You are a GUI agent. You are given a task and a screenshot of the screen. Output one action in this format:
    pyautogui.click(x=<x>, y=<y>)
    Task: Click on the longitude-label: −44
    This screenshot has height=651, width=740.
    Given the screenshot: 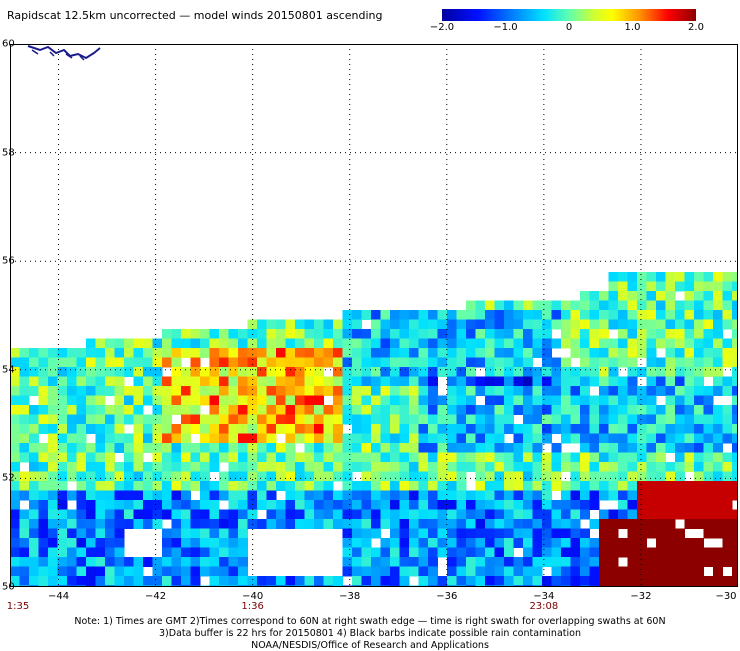 What is the action you would take?
    pyautogui.click(x=58, y=596)
    